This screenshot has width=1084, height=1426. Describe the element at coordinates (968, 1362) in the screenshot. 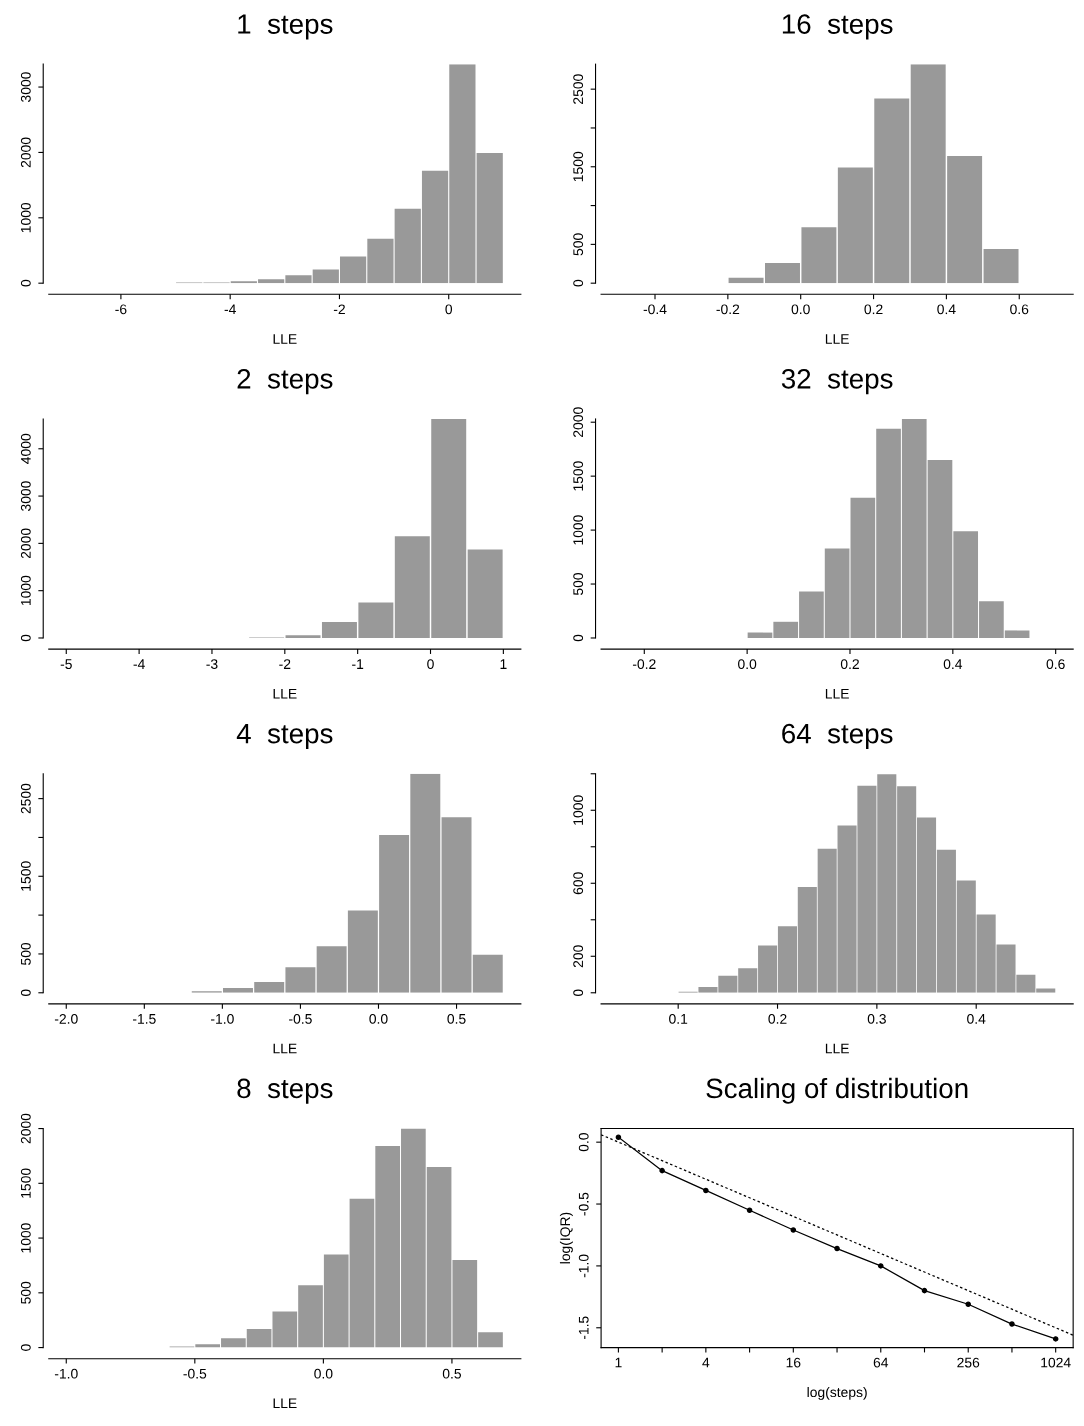

I see `x-tick-label: 256` at that location.